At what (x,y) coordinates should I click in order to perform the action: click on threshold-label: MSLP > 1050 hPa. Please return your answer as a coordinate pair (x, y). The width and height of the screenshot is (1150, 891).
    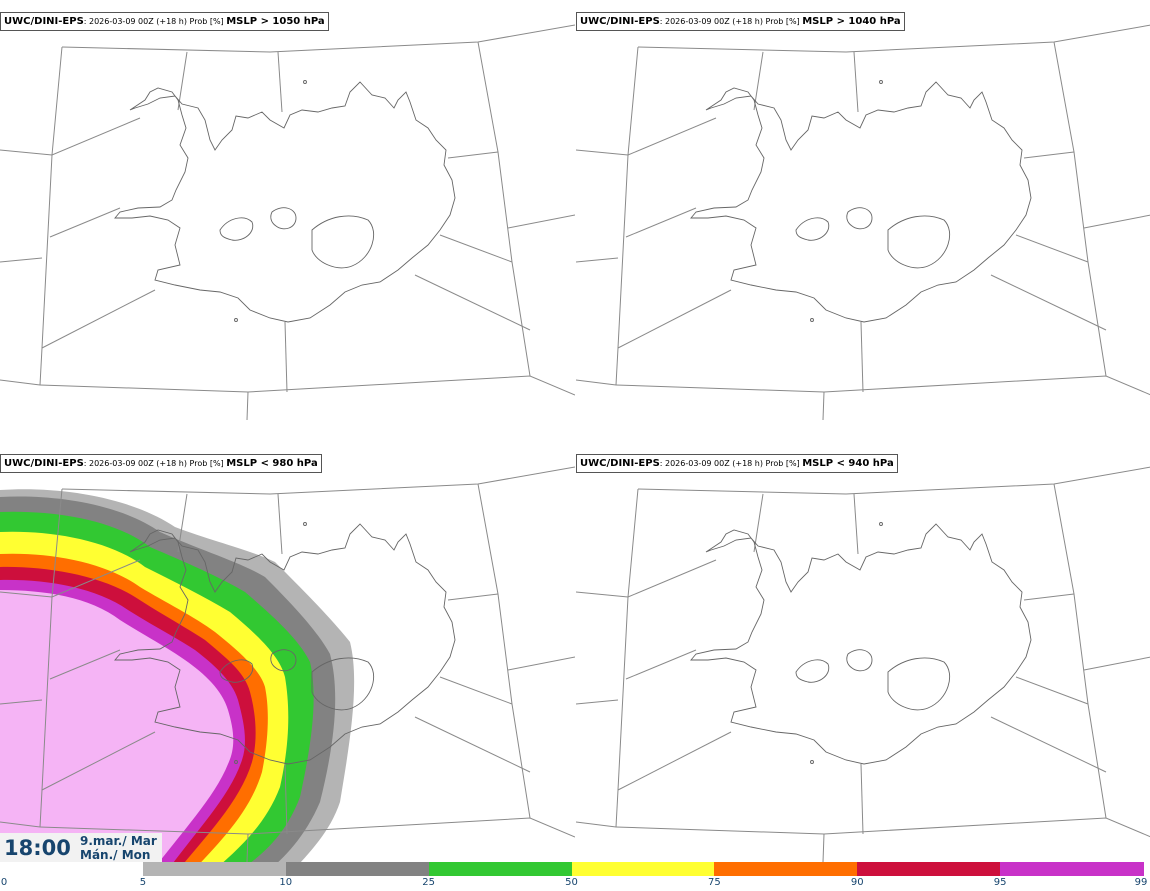
    Looking at the image, I should click on (275, 21).